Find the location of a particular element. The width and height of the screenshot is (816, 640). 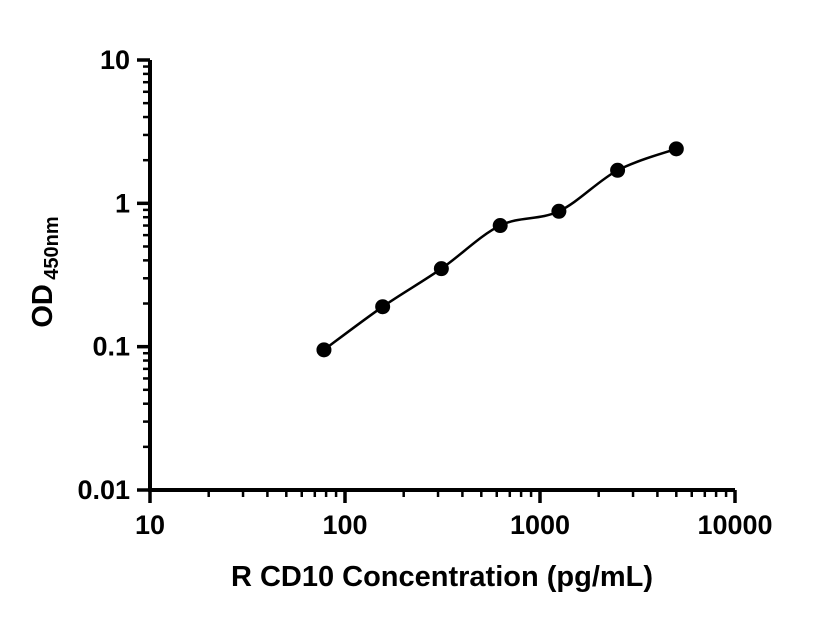

x-axis-tick-label: 100 is located at coordinates (344, 525).